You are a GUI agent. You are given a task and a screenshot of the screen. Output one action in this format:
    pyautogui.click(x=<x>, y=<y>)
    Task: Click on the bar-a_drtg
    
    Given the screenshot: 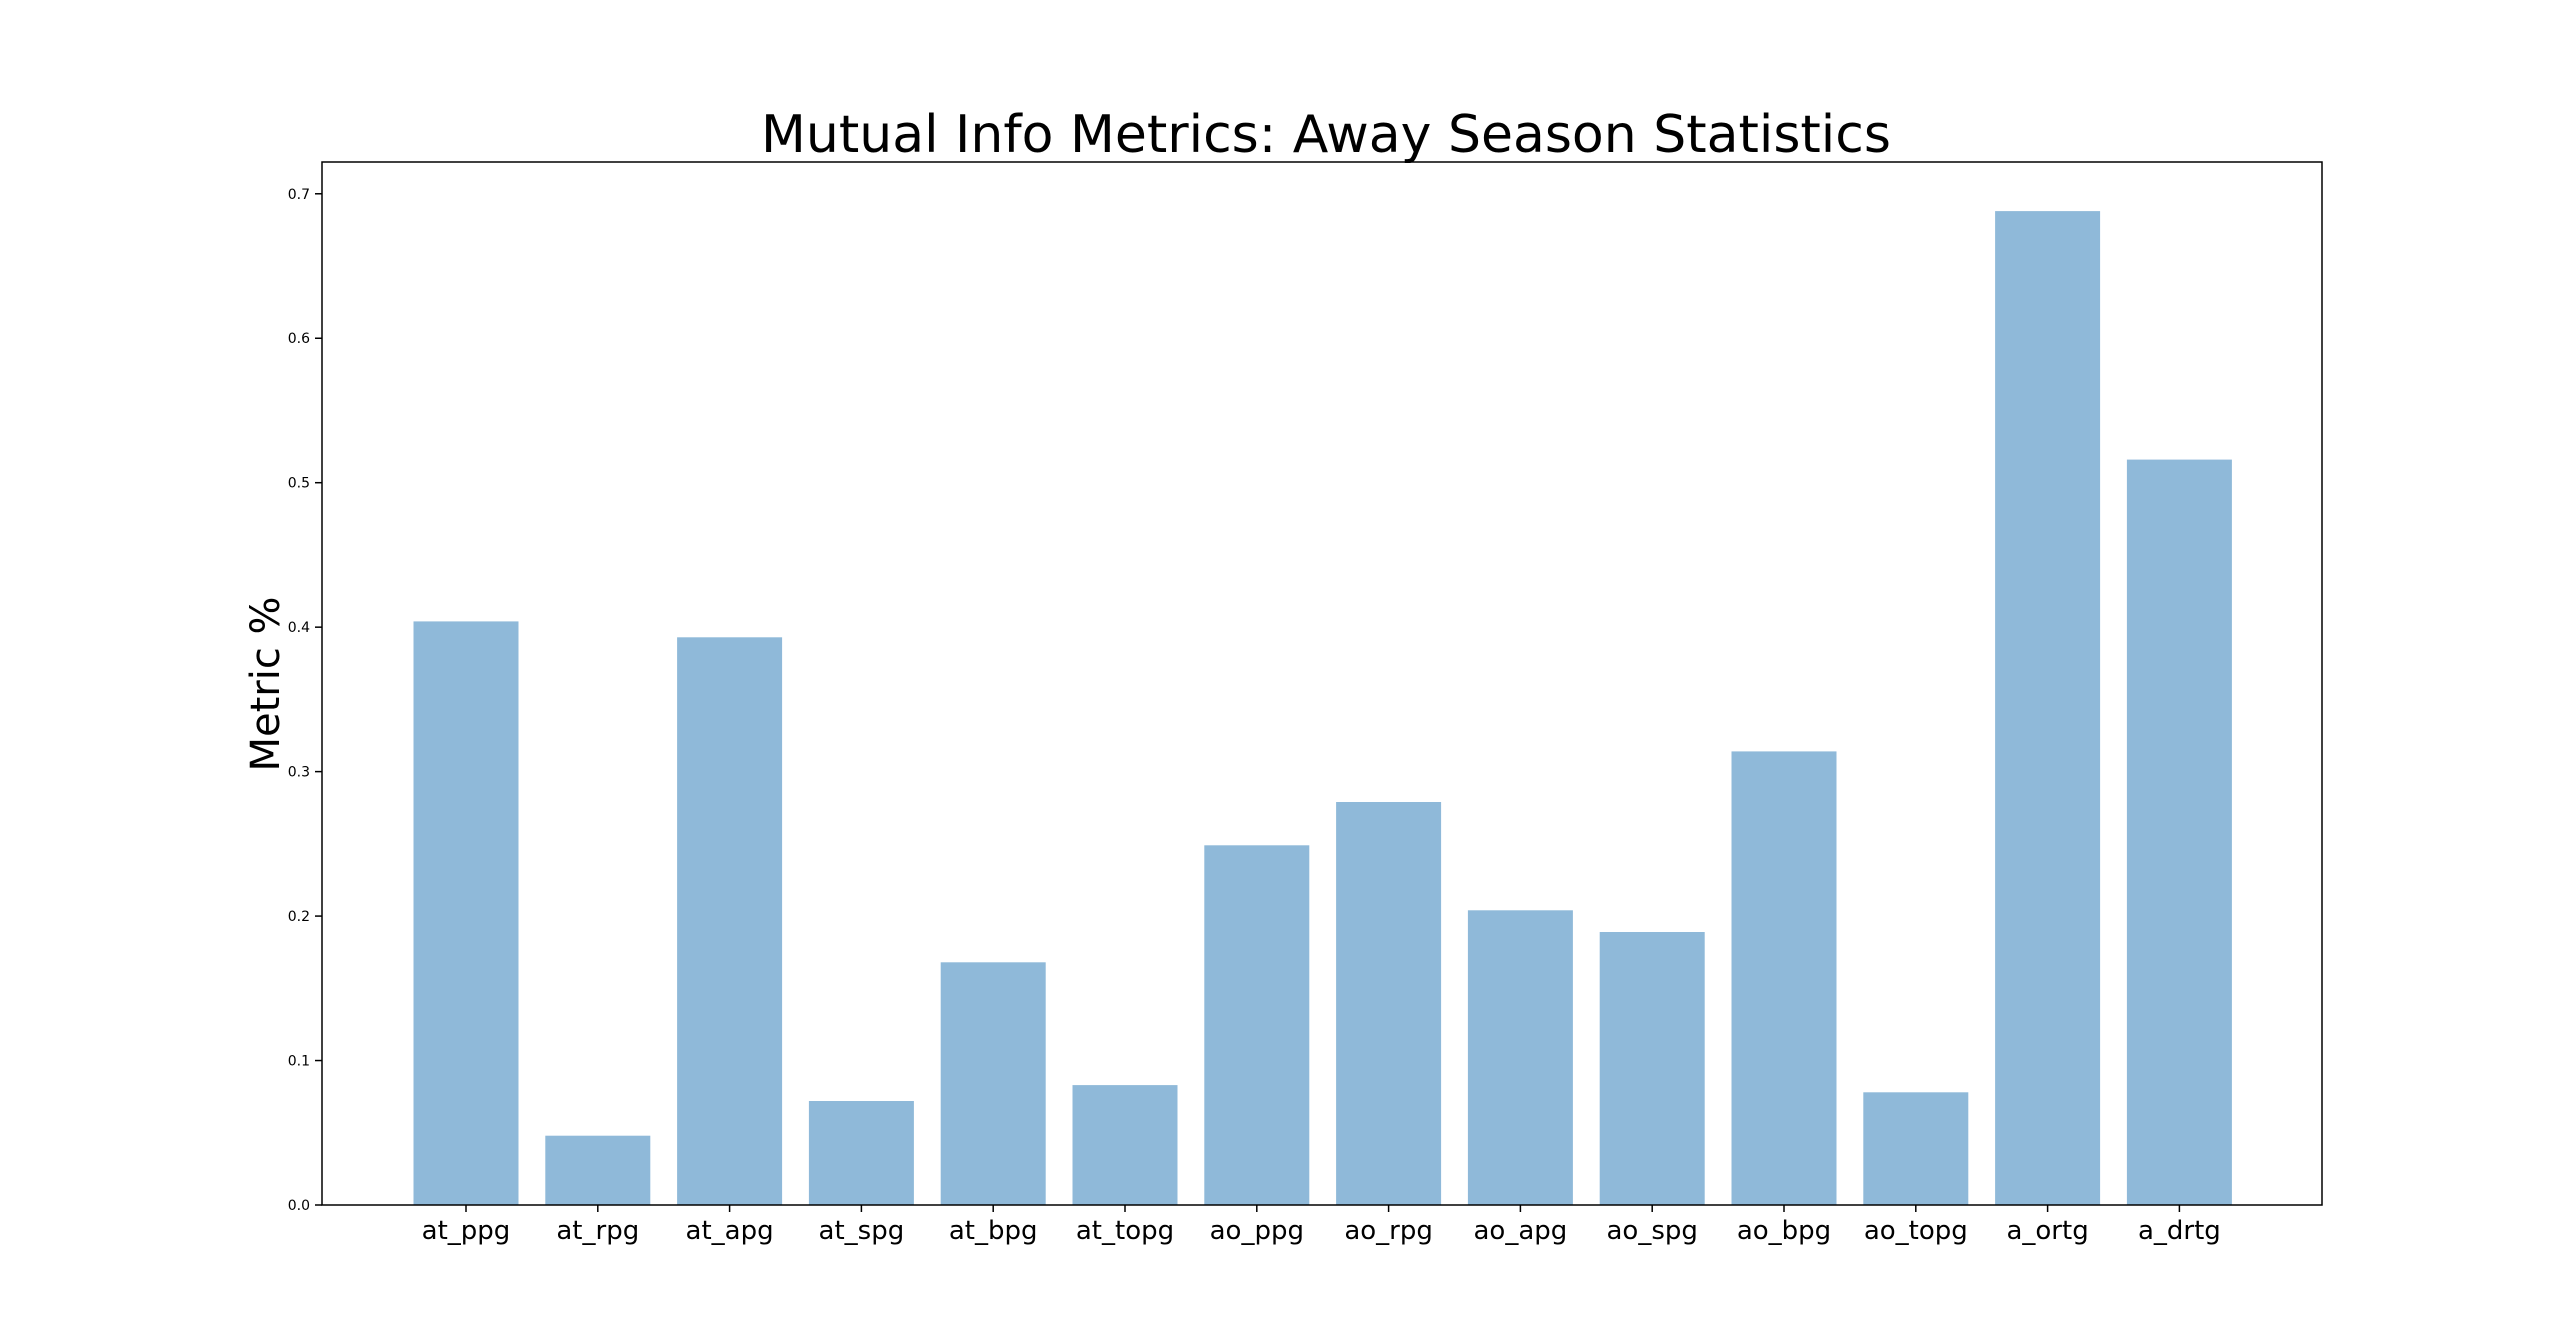 What is the action you would take?
    pyautogui.click(x=2179, y=832)
    